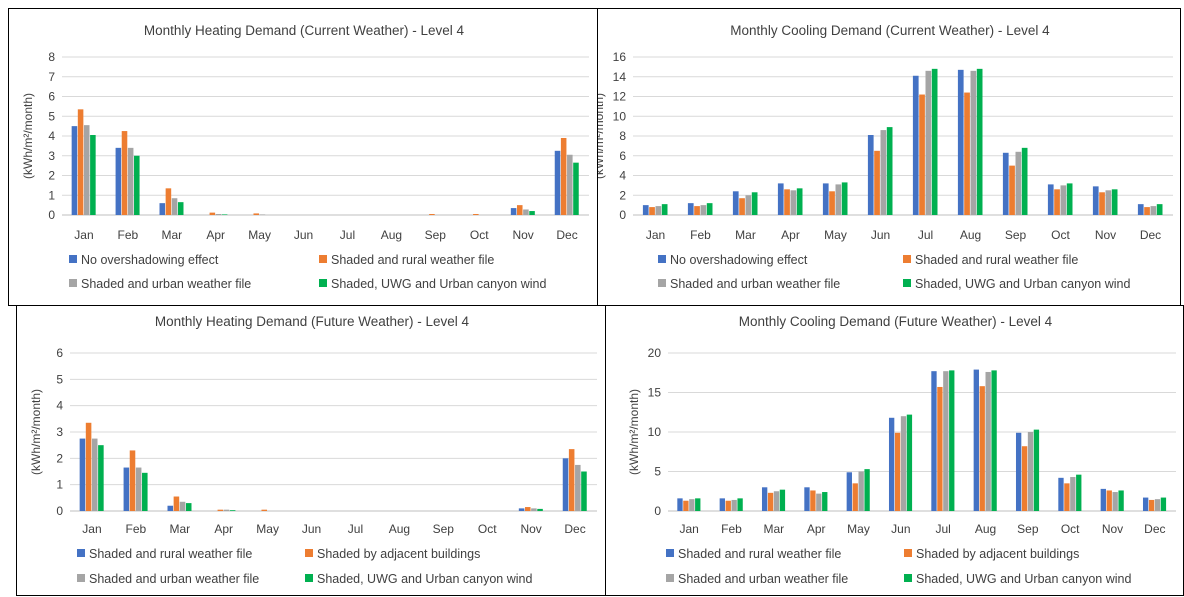 The width and height of the screenshot is (1184, 597). What do you see at coordinates (59, 432) in the screenshot?
I see `y-tick-label: 3` at bounding box center [59, 432].